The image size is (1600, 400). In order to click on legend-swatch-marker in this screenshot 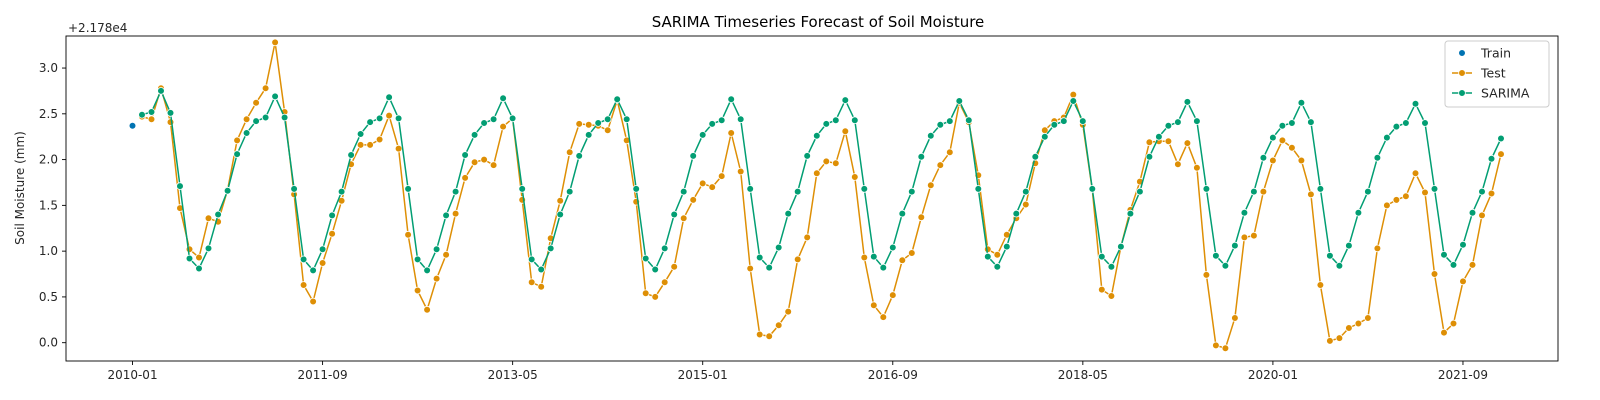, I will do `click(1462, 53)`.